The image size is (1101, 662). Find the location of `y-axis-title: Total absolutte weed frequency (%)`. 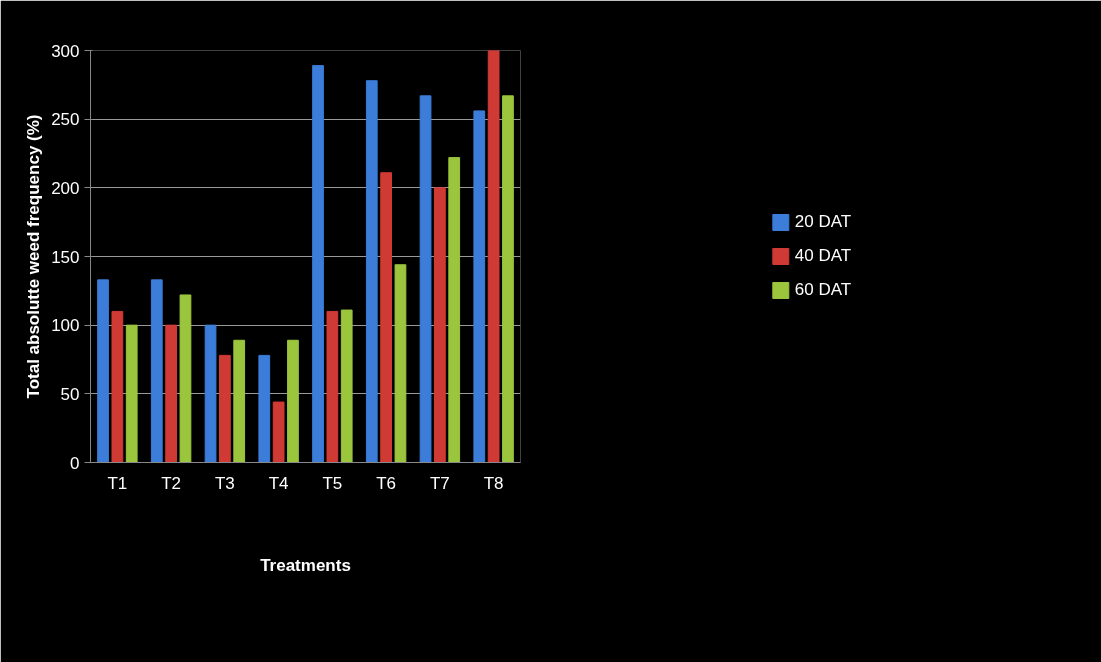

y-axis-title: Total absolutte weed frequency (%) is located at coordinates (34, 256).